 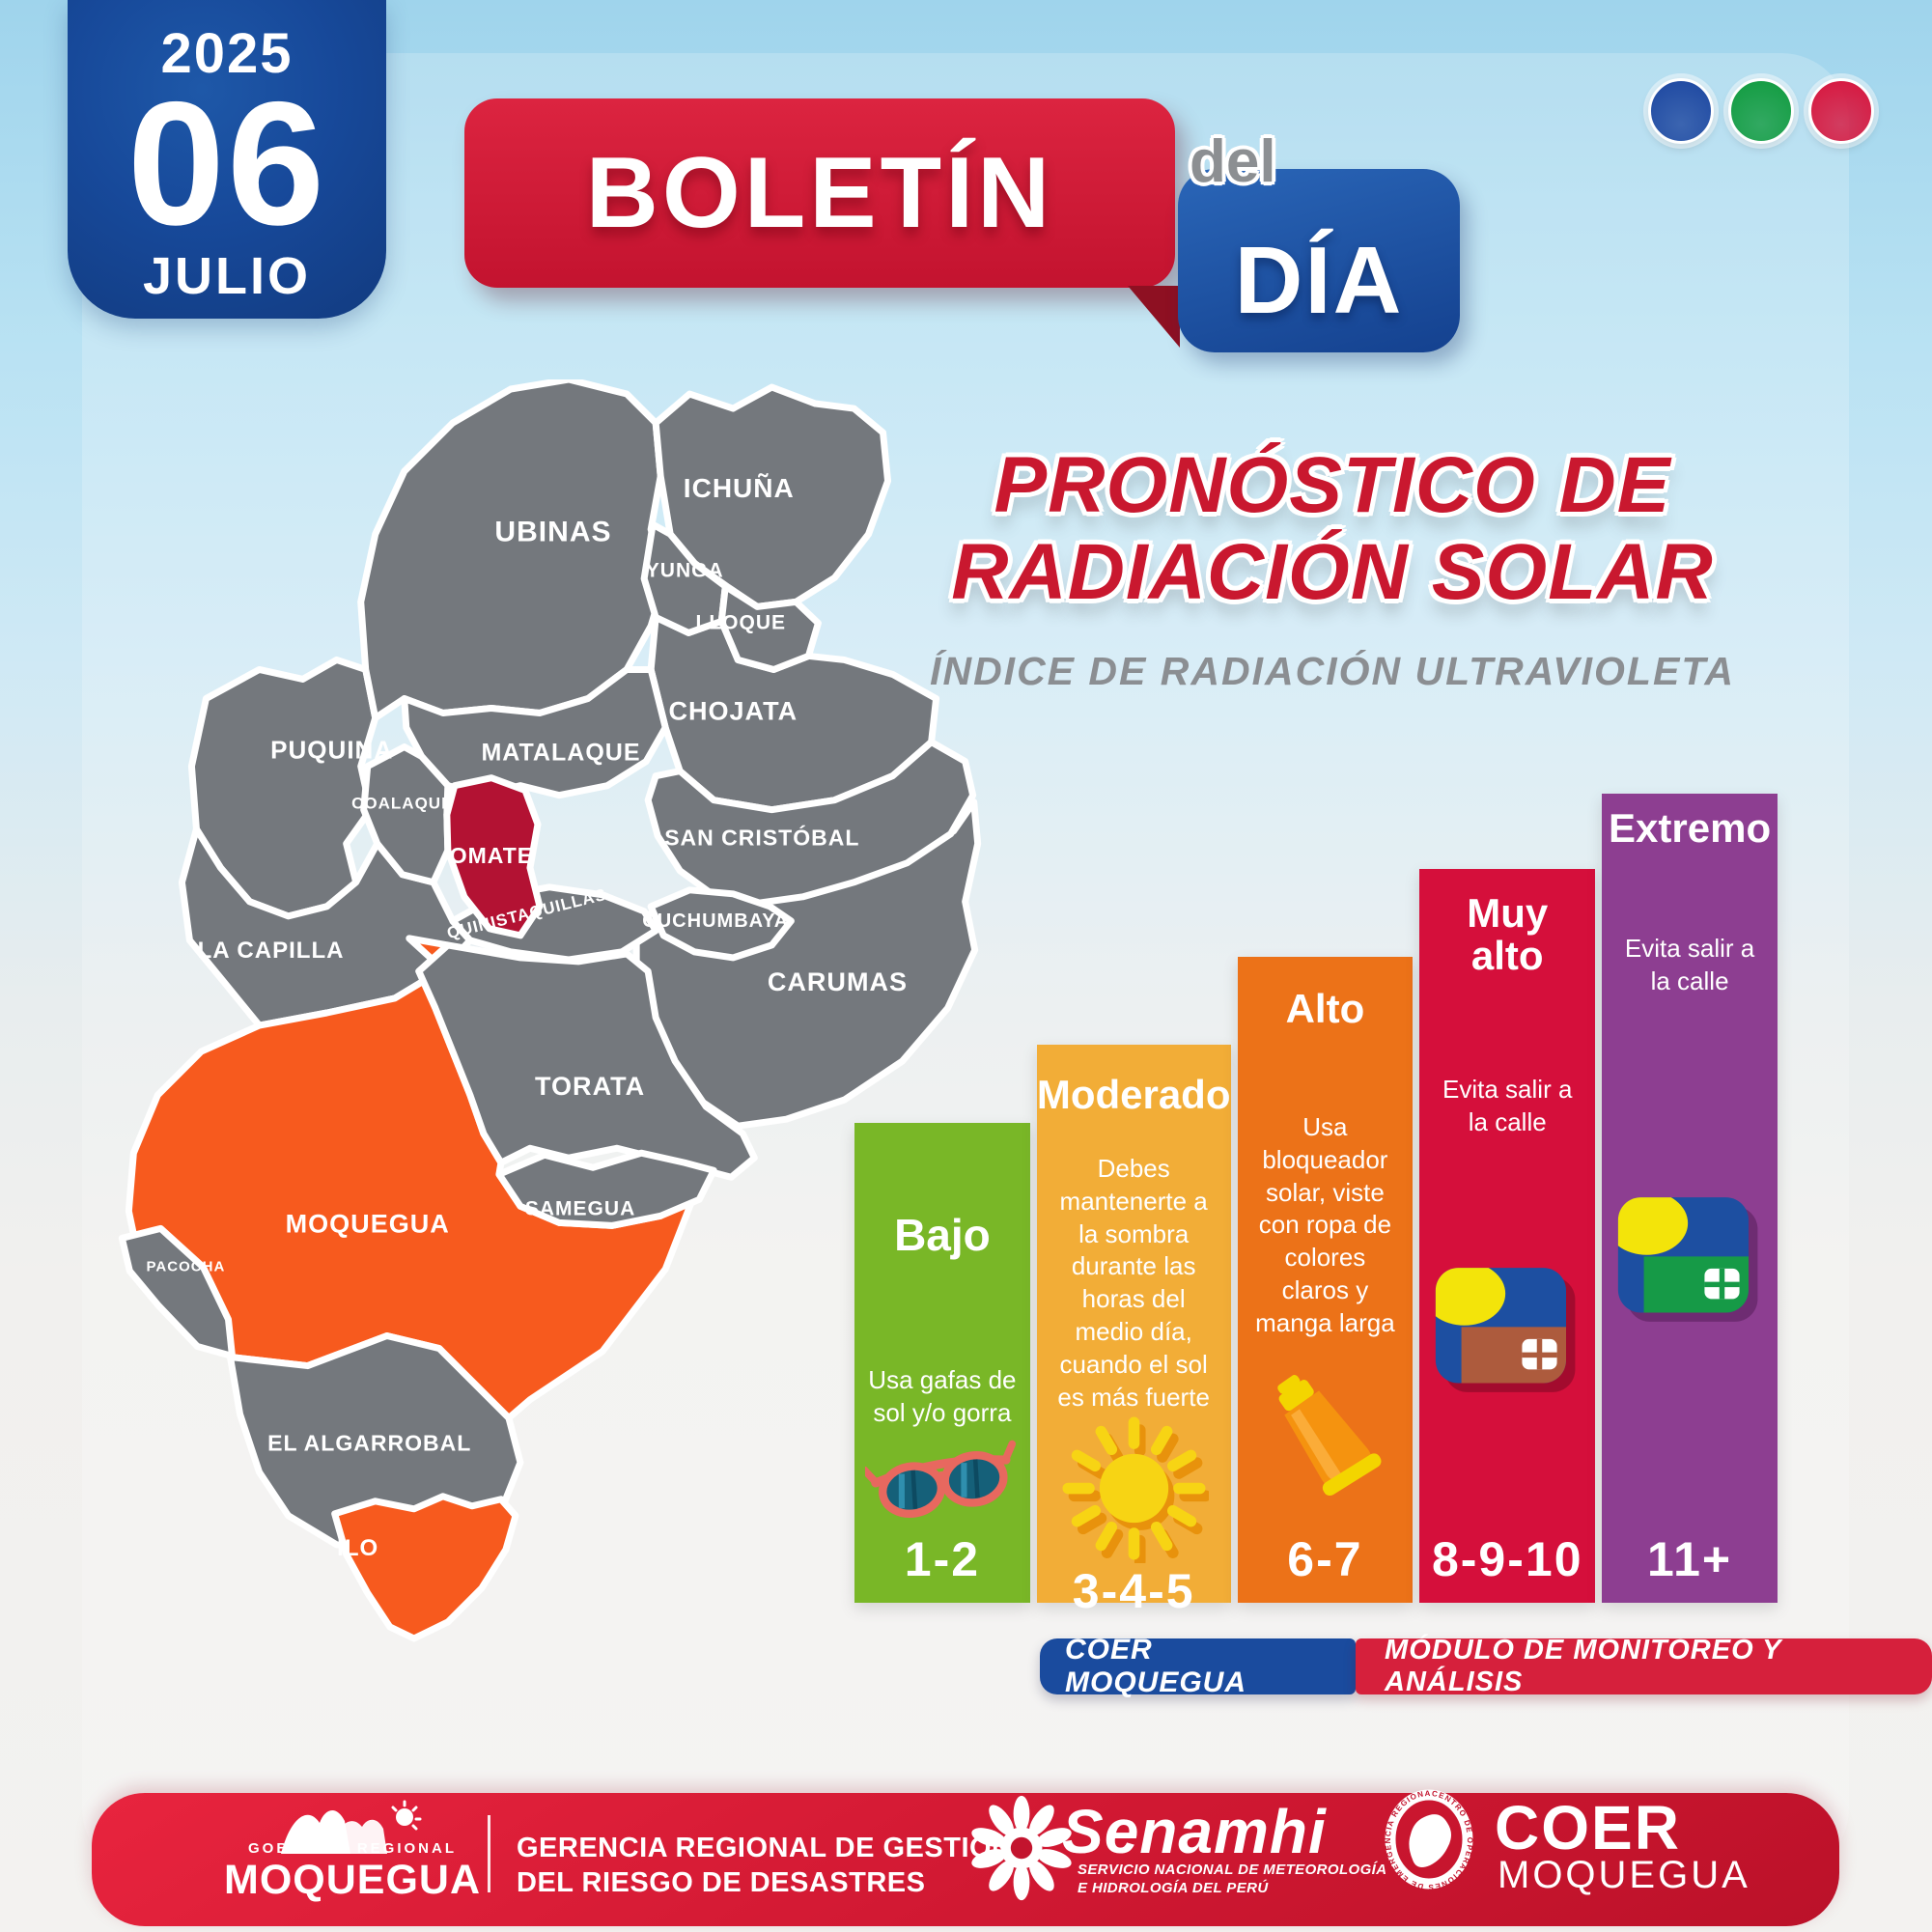 I want to click on senamhi-logo-icon, so click(x=1022, y=1848).